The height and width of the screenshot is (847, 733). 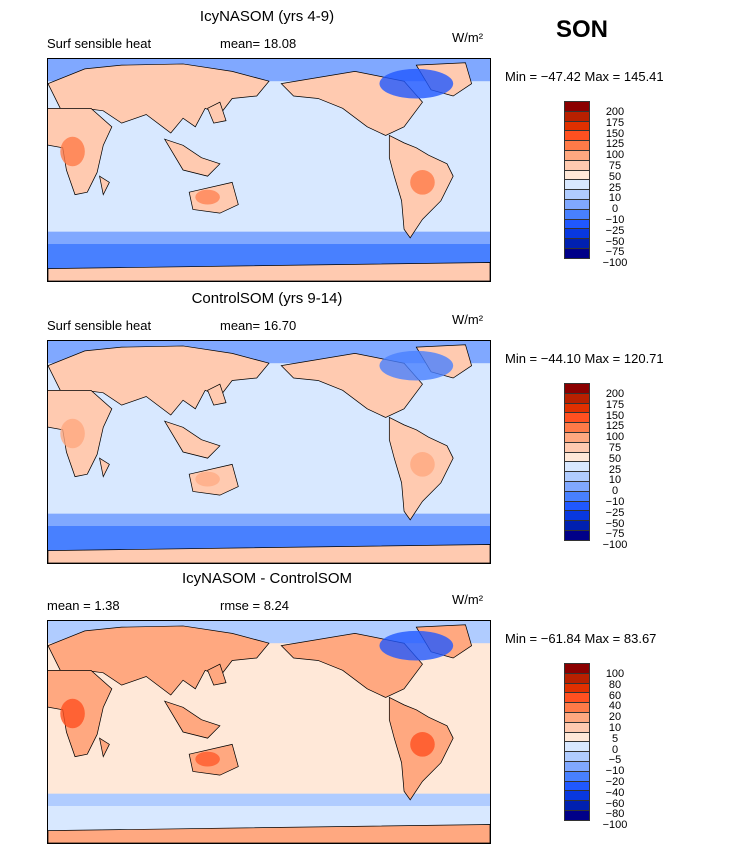 What do you see at coordinates (581, 638) in the screenshot?
I see `min-max-label: Min = −61.84 Max = 83.67` at bounding box center [581, 638].